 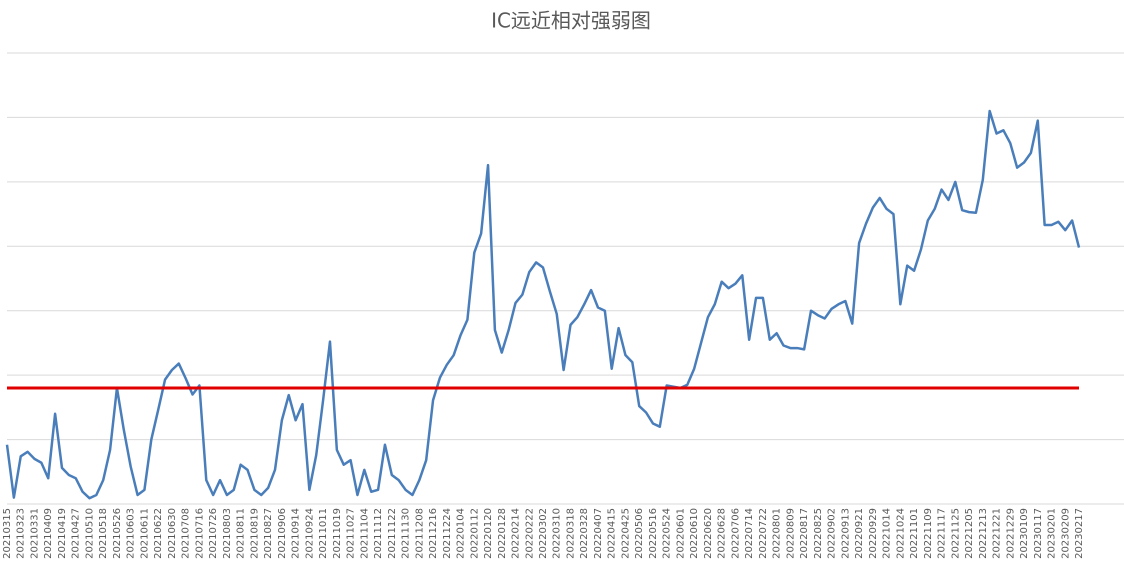 I want to click on x-tick-label: 20230209, so click(x=1065, y=533).